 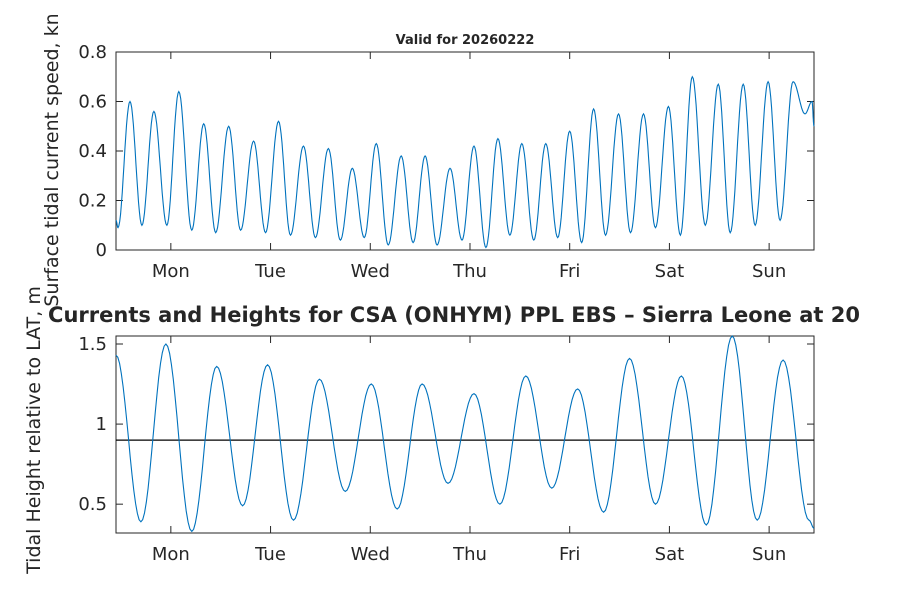 What do you see at coordinates (92, 102) in the screenshot?
I see `y-tick-label: 0.6` at bounding box center [92, 102].